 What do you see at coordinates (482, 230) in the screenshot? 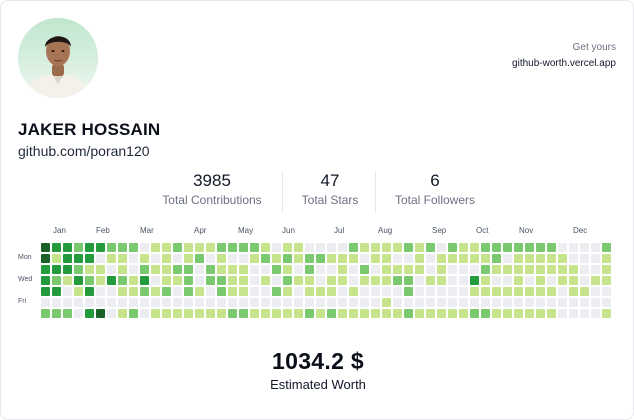
I see `month-label: Oct` at bounding box center [482, 230].